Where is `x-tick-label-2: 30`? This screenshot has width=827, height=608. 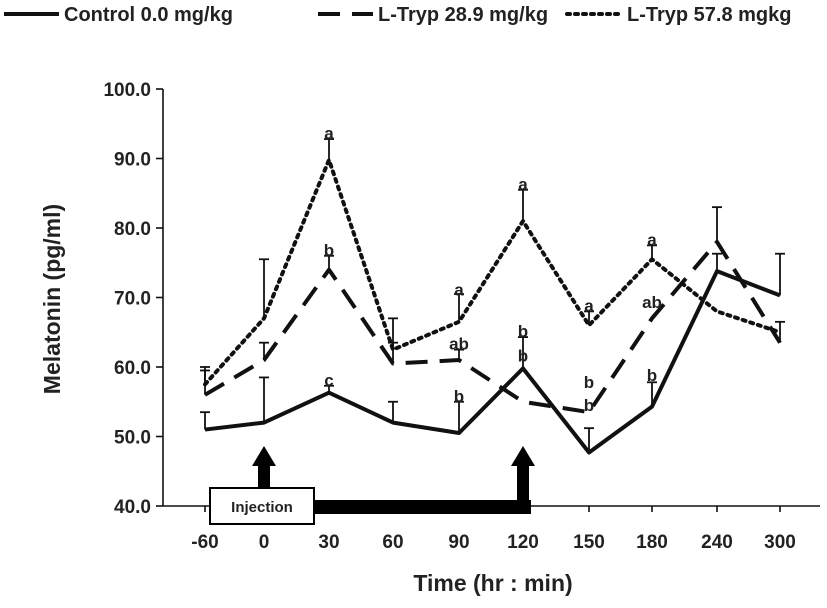
x-tick-label-2: 30 is located at coordinates (328, 542).